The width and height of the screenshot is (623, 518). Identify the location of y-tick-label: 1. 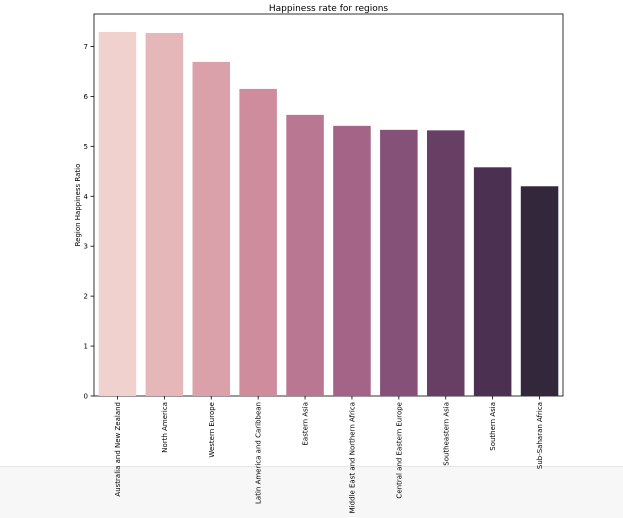
(86, 347).